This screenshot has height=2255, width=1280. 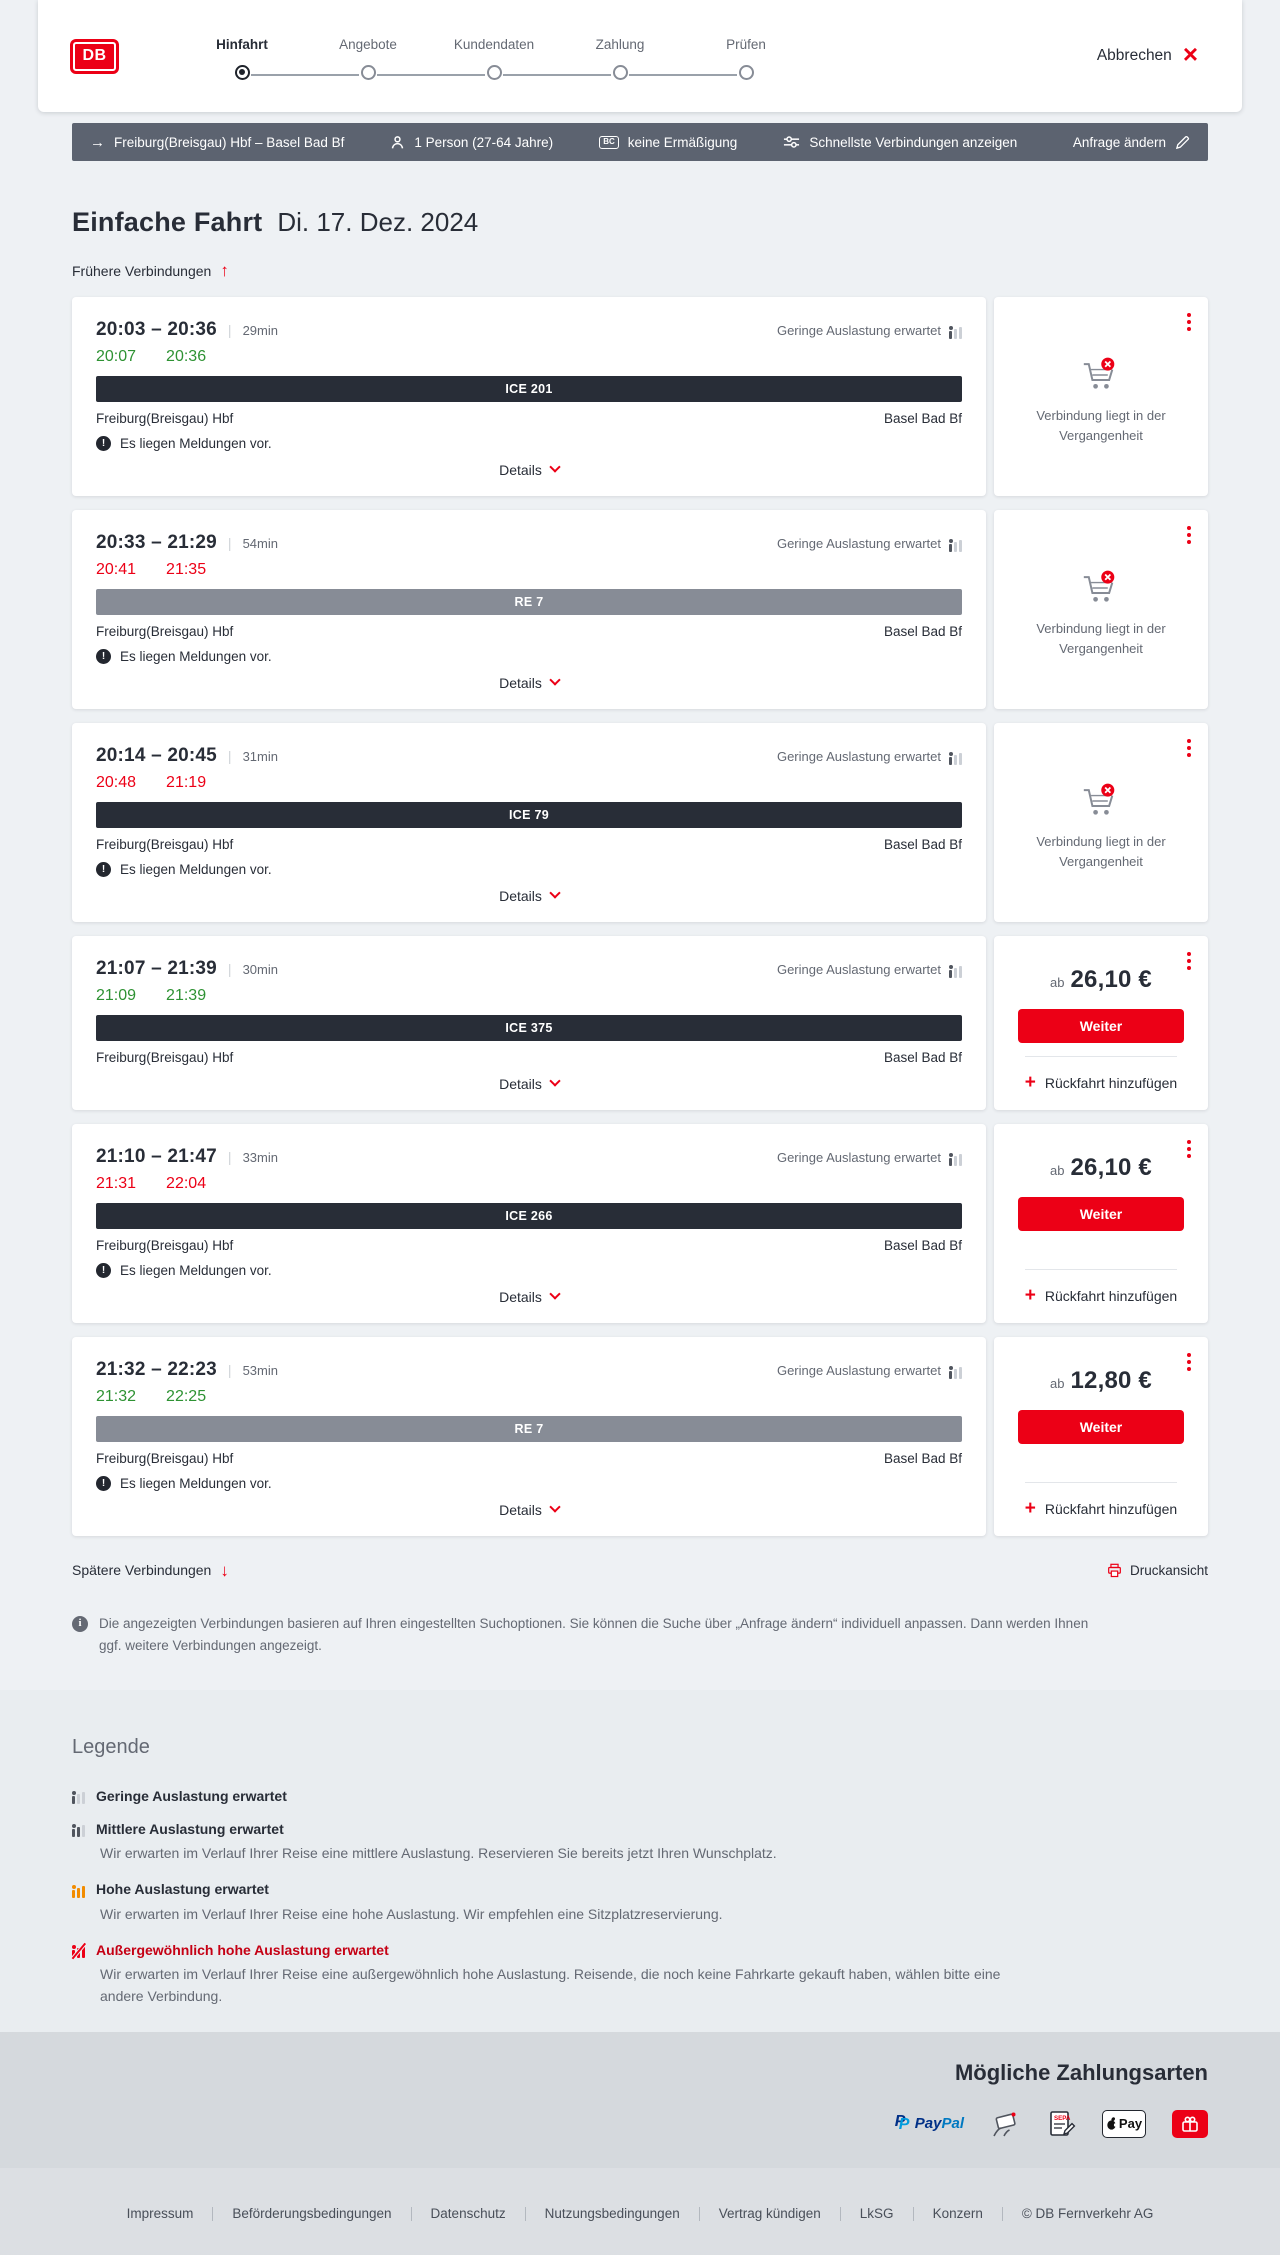 I want to click on person-icon, so click(x=398, y=141).